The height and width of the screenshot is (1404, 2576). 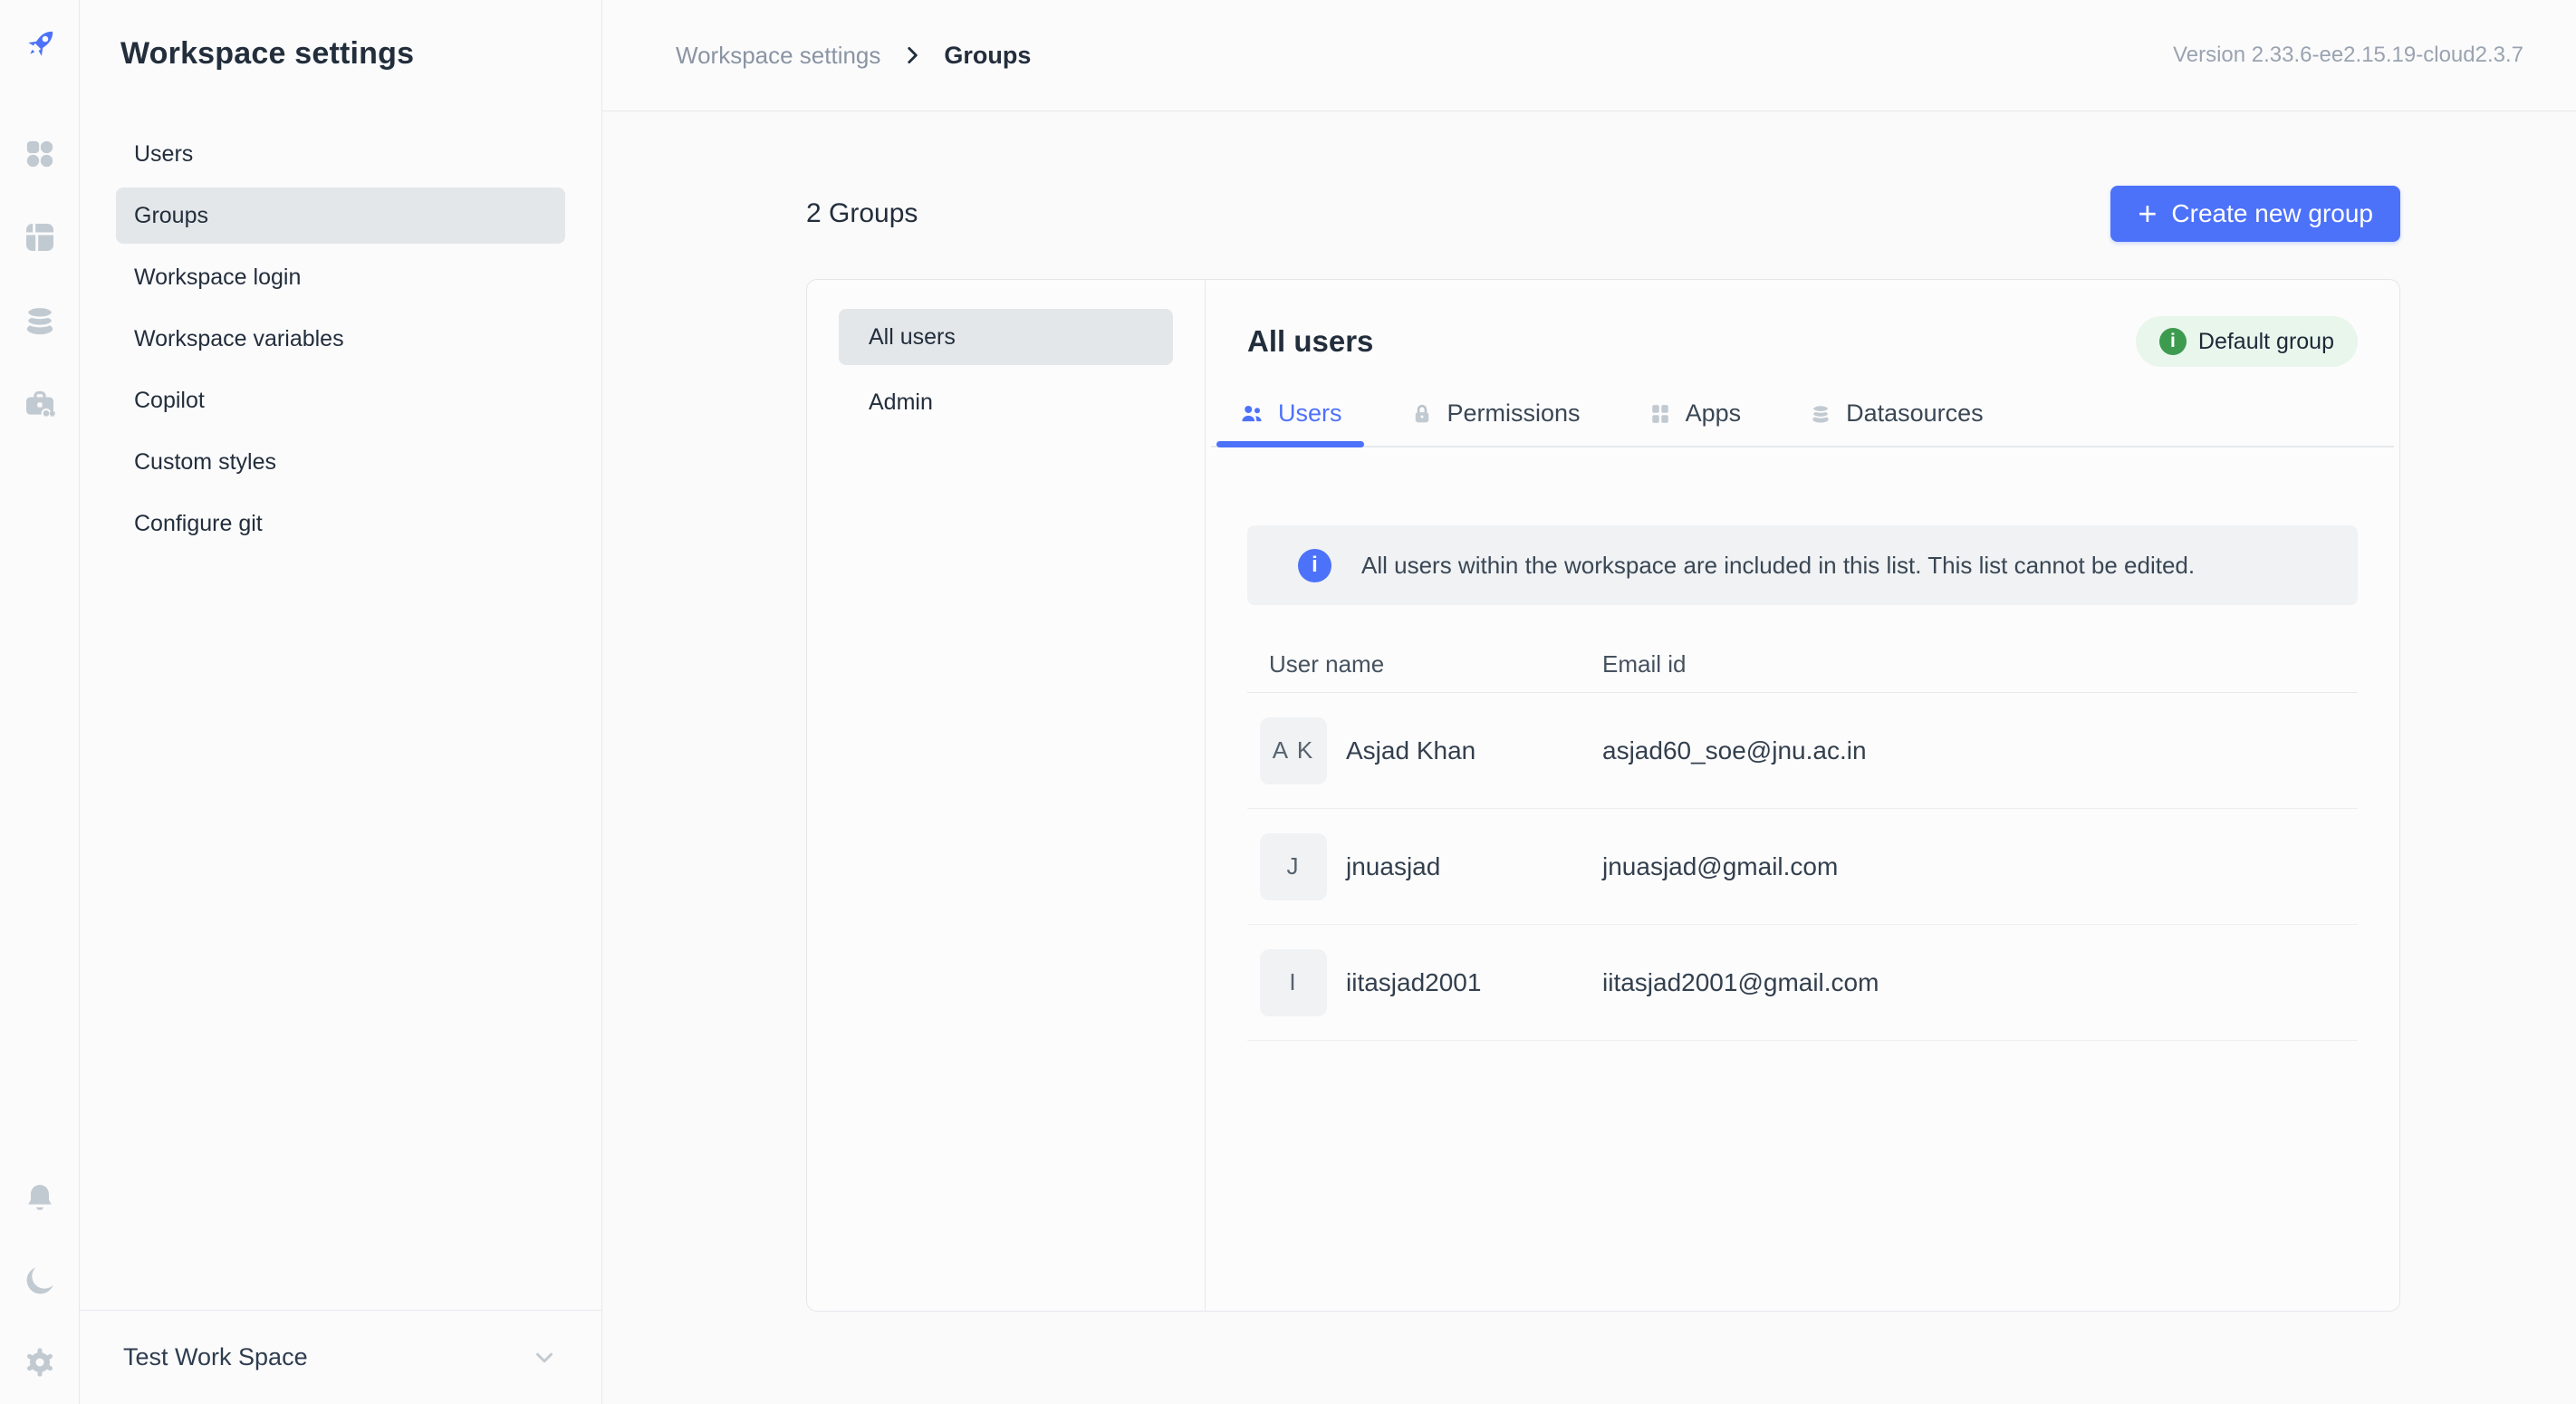 I want to click on notifications-bell-icon, so click(x=40, y=1199).